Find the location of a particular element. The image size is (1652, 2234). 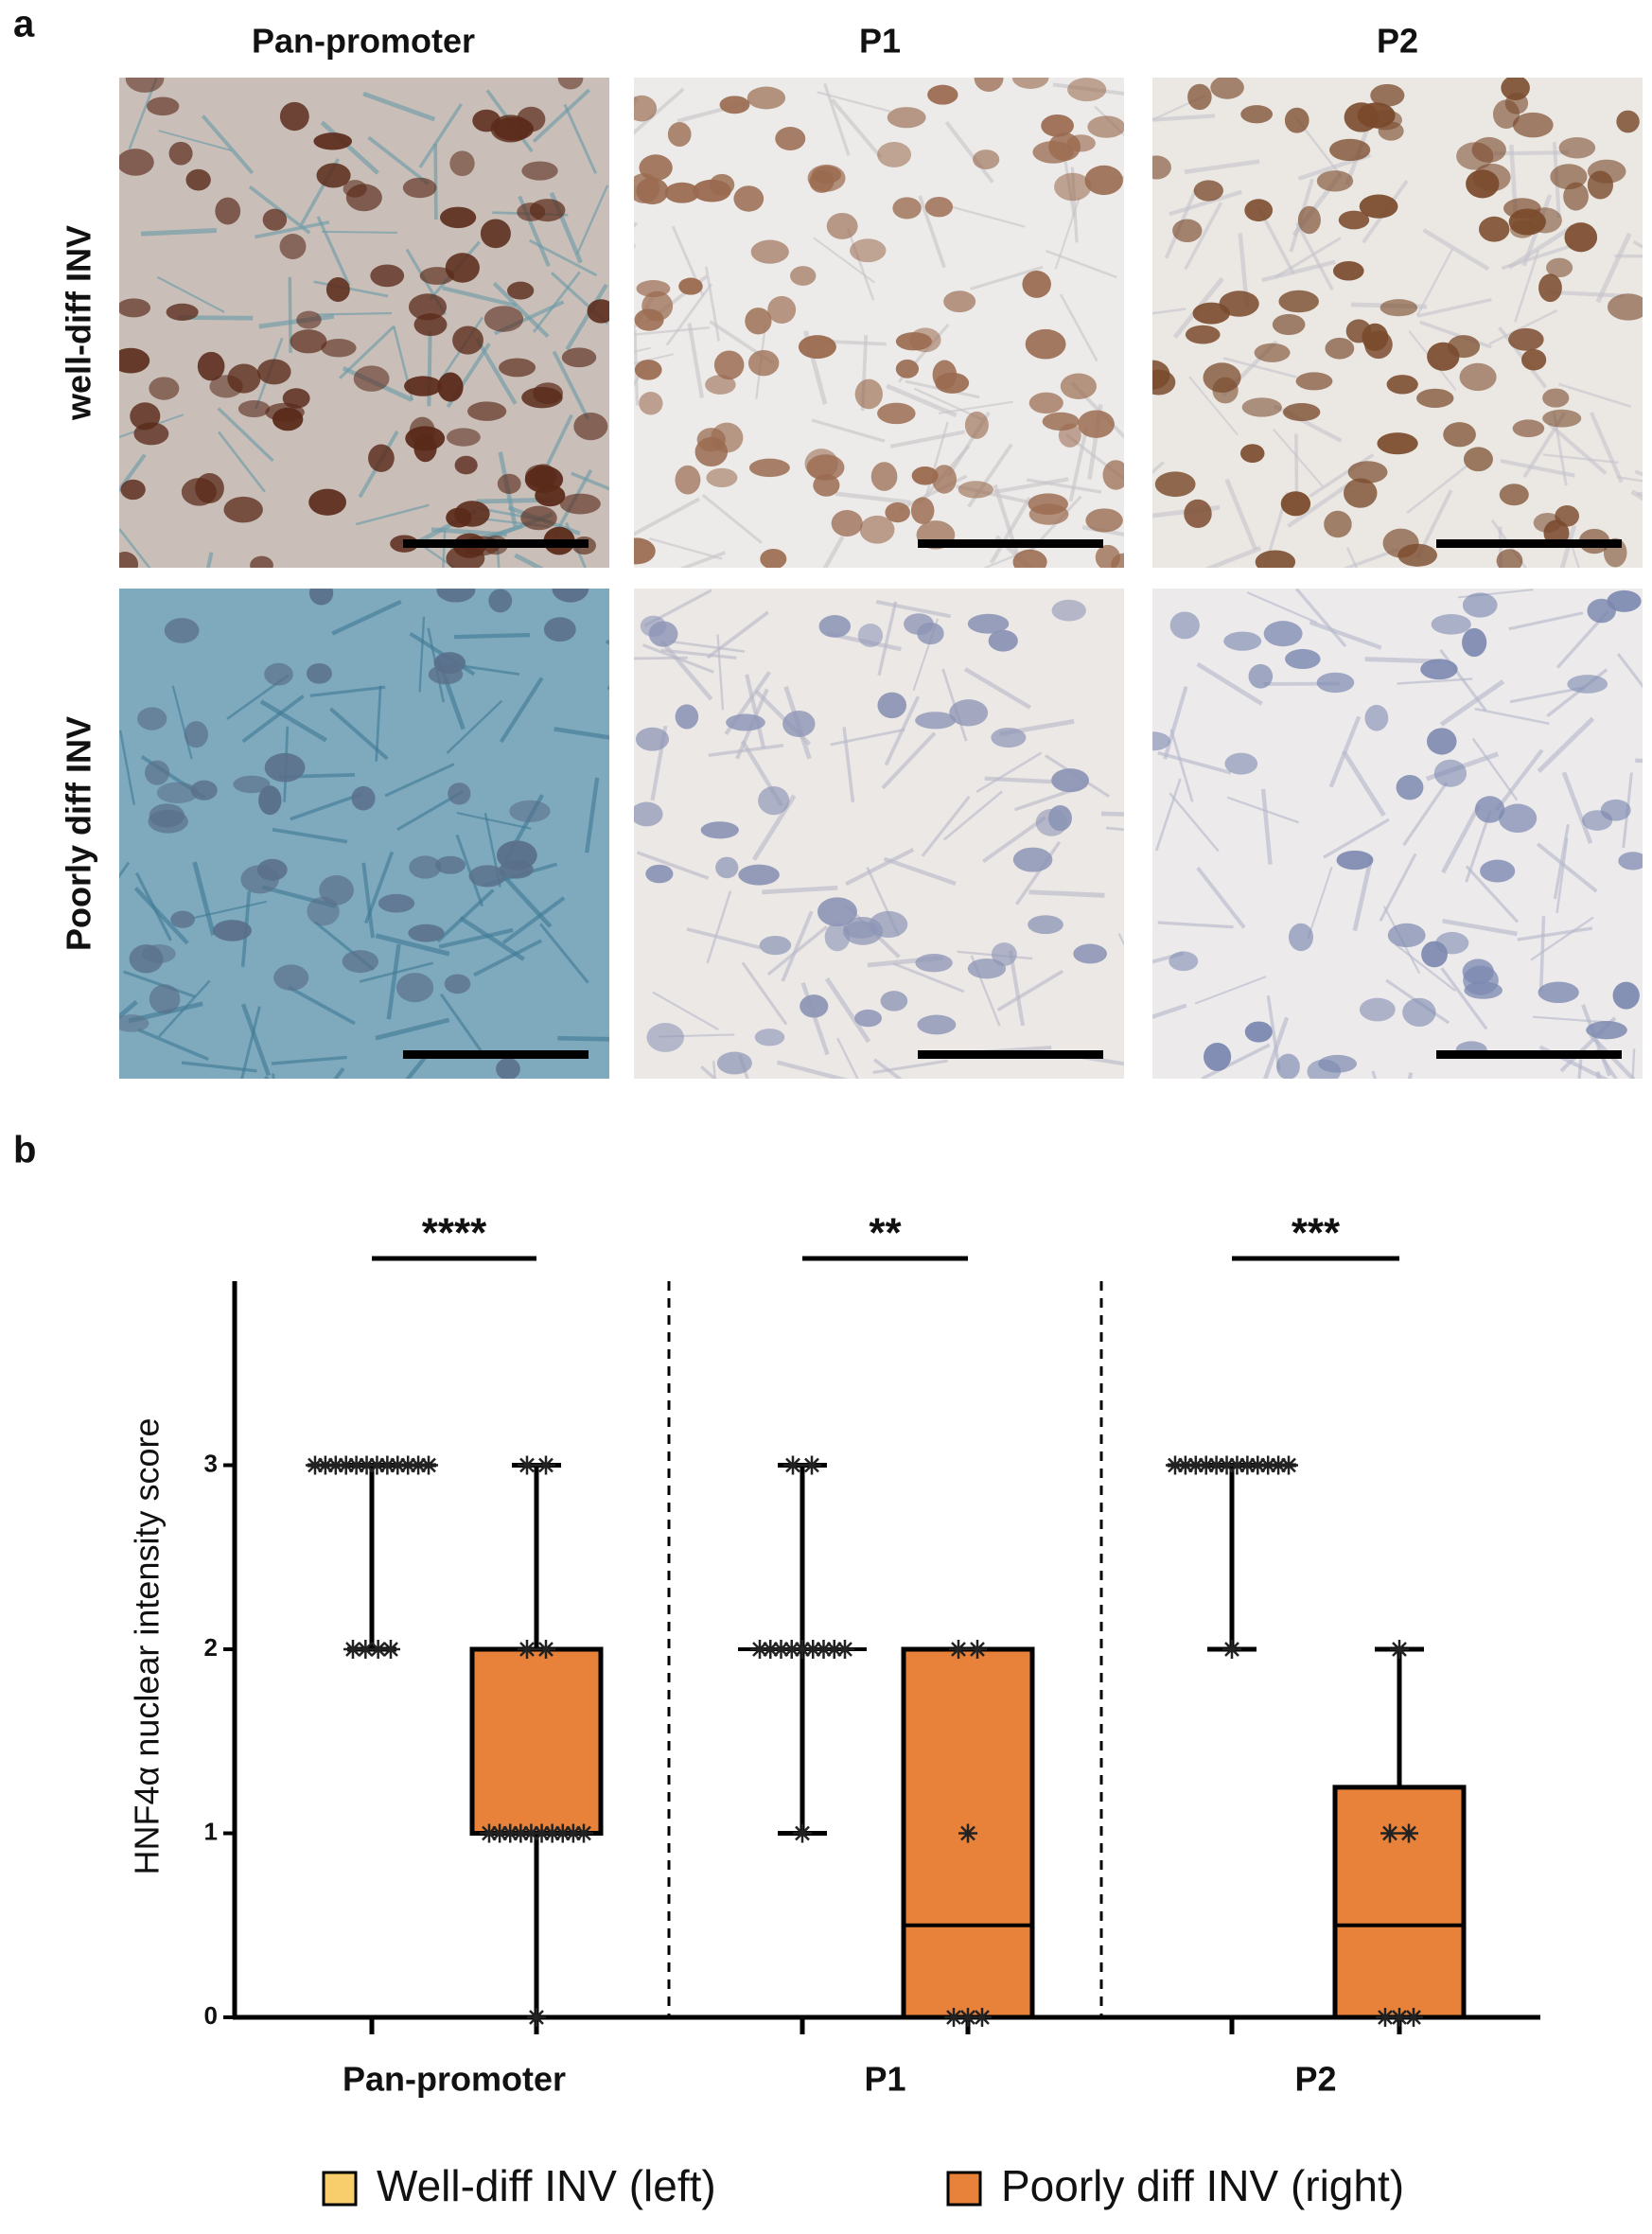

scale-bar is located at coordinates (1010, 1055).